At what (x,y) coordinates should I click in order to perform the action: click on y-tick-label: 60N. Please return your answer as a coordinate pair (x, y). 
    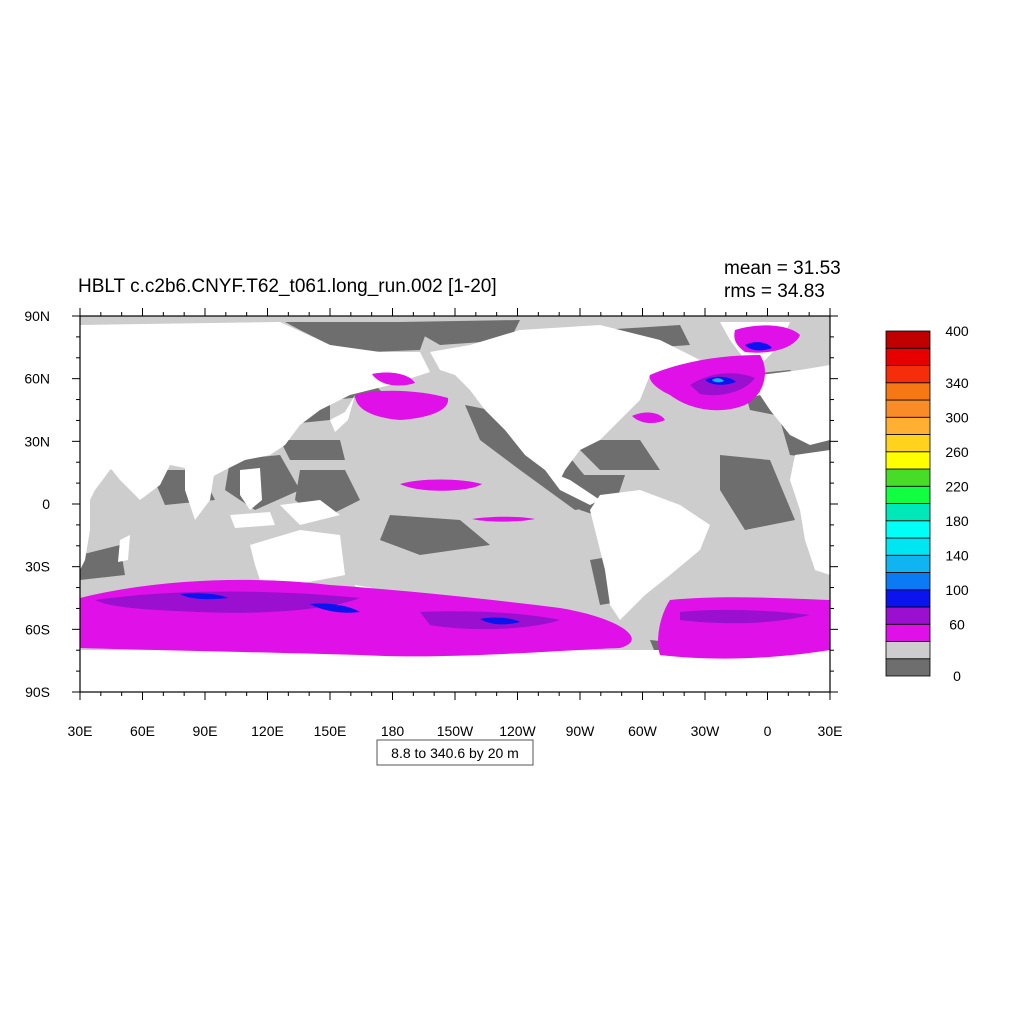
    Looking at the image, I should click on (37, 379).